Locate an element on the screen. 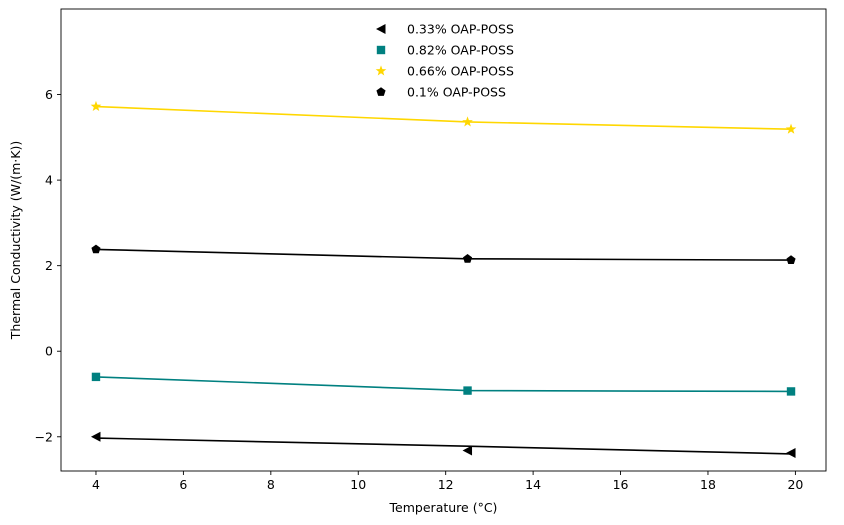 The height and width of the screenshot is (525, 844). series-line is located at coordinates (443, 446).